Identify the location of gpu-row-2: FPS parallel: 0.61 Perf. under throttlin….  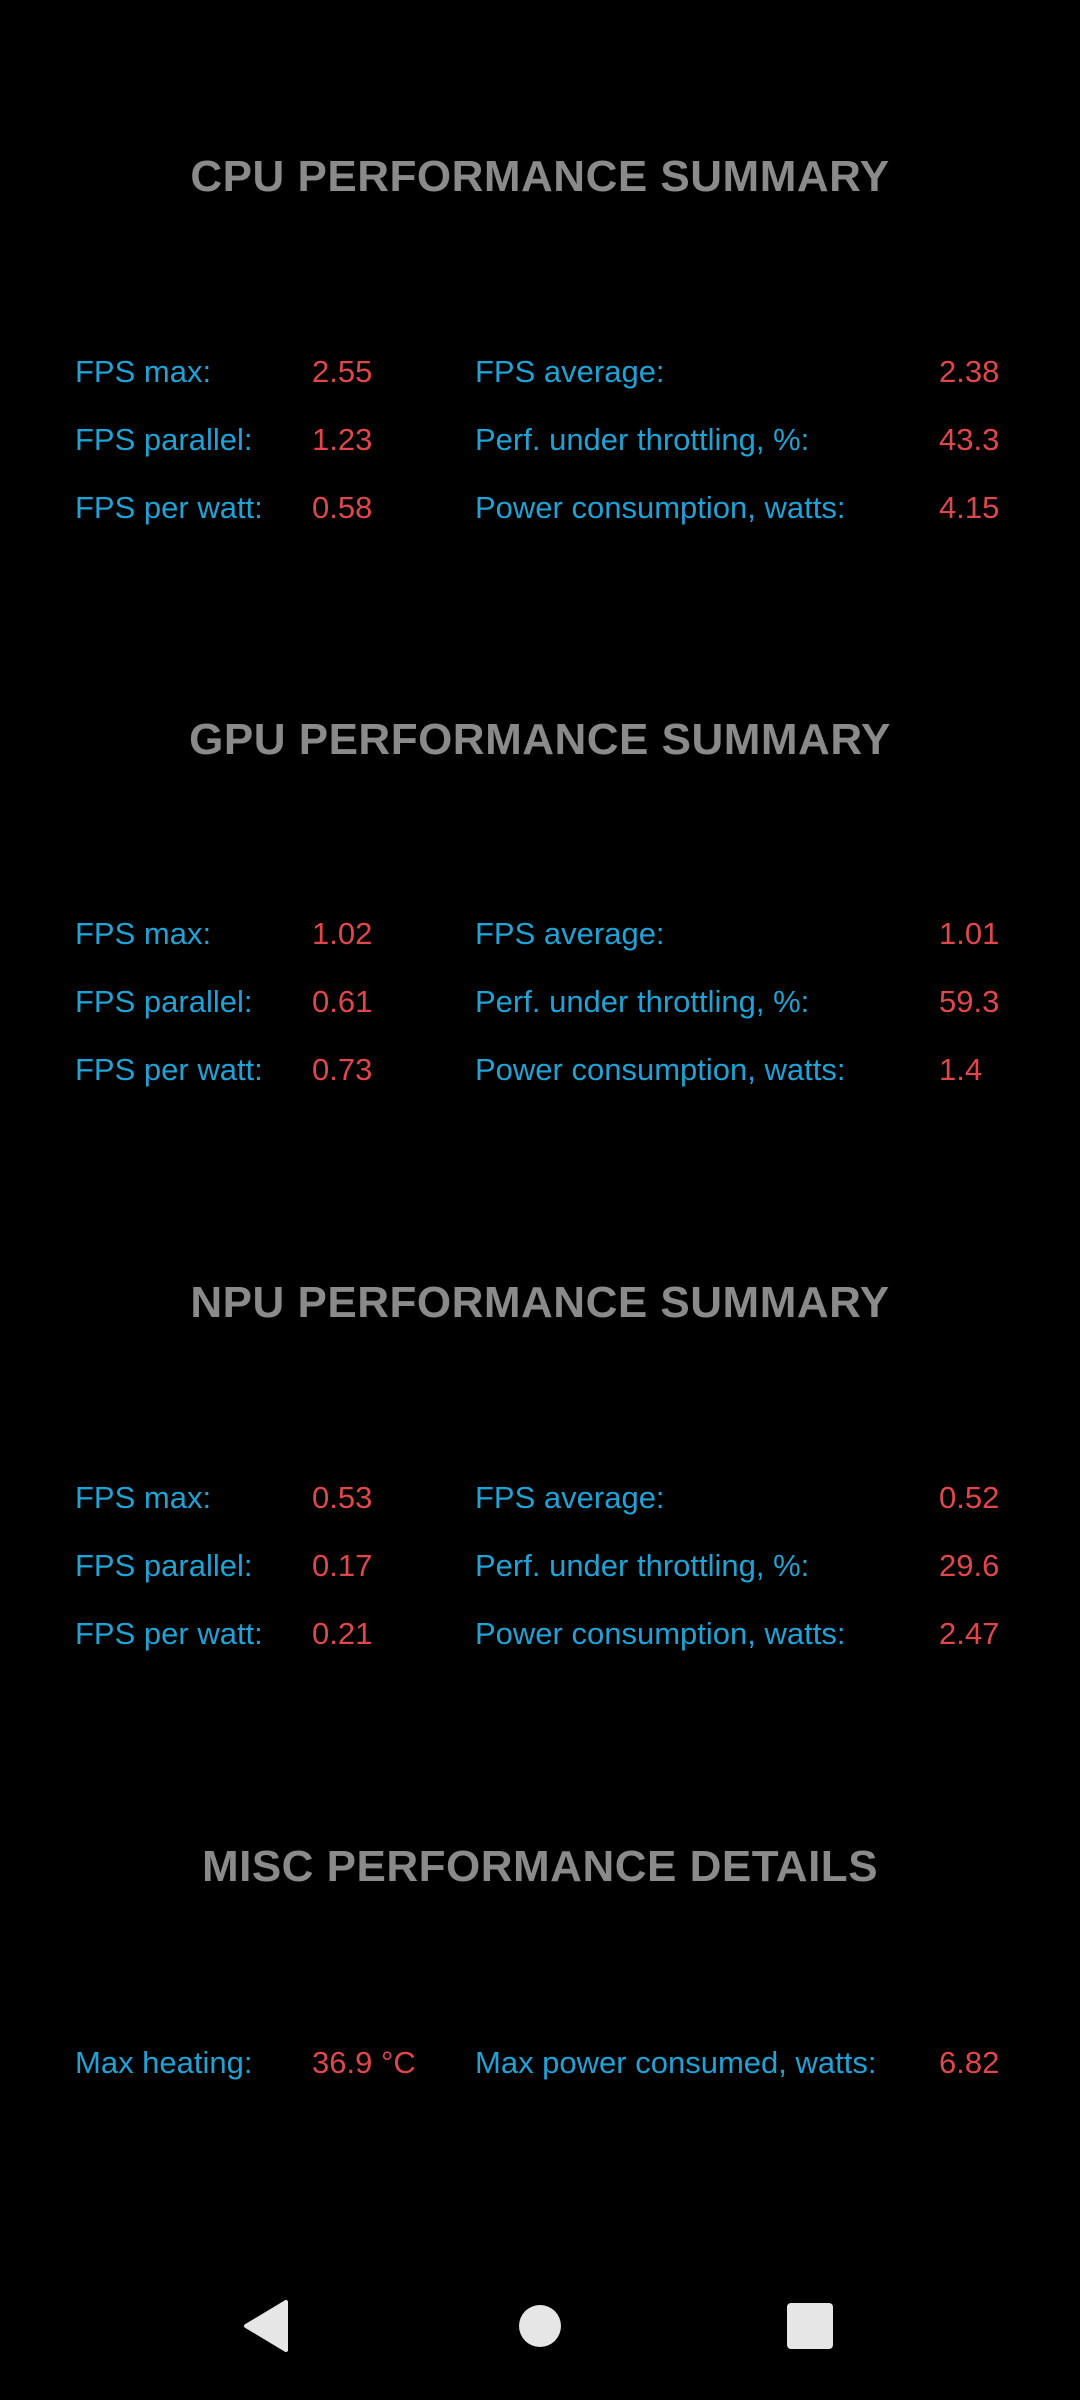
(540, 1002).